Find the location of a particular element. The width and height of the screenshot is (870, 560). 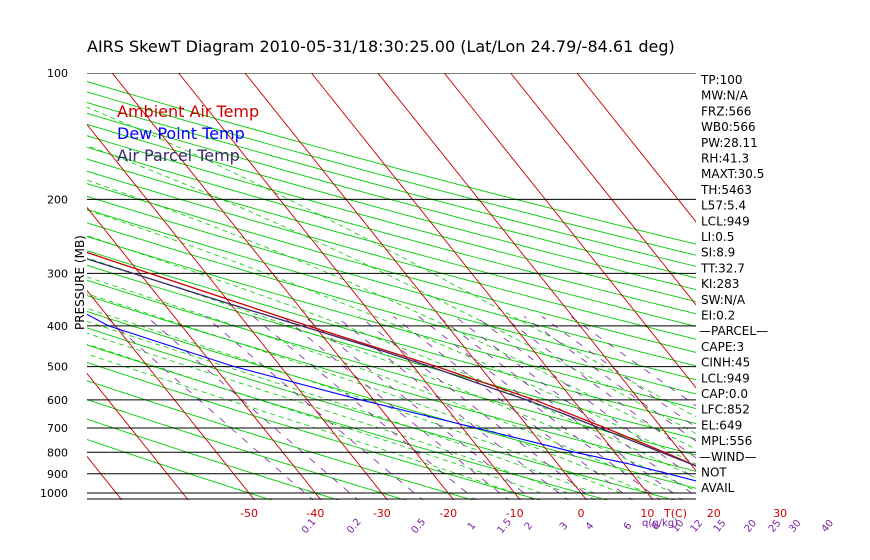

stability-index: SI:8.9 is located at coordinates (718, 253).